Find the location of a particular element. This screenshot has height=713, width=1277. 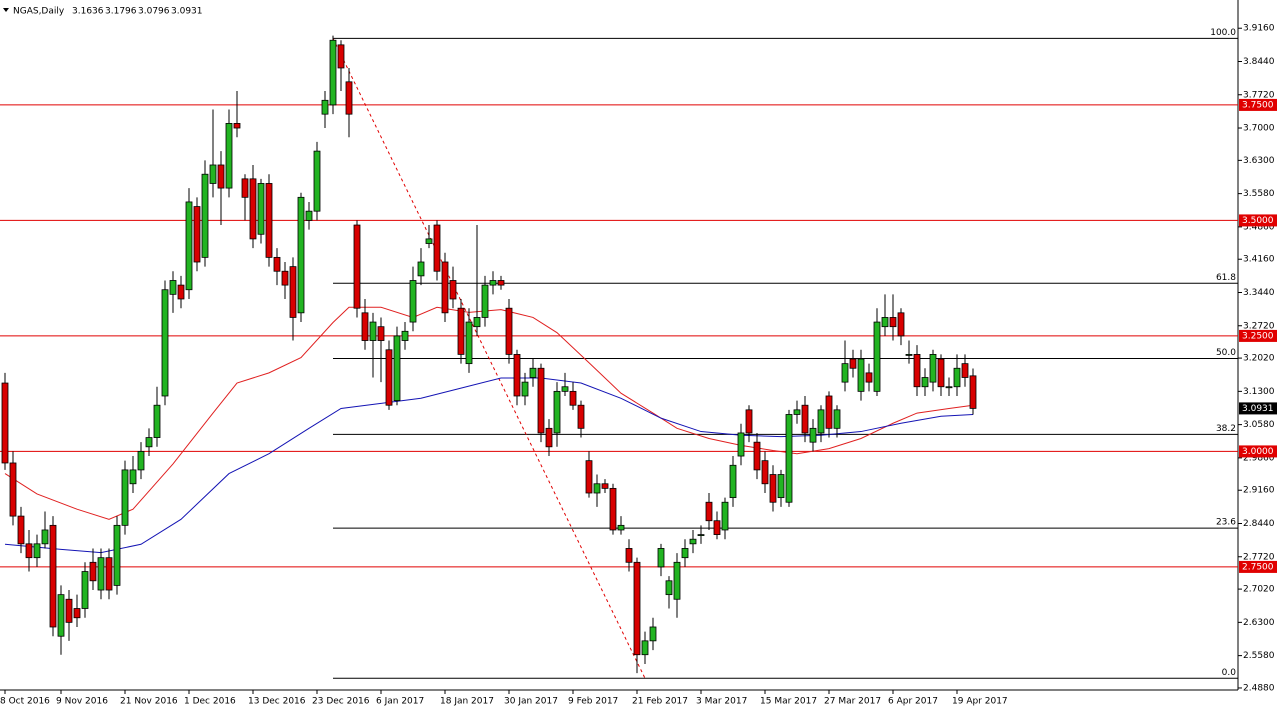

y-tick-label: 2.4880 is located at coordinates (1259, 688).